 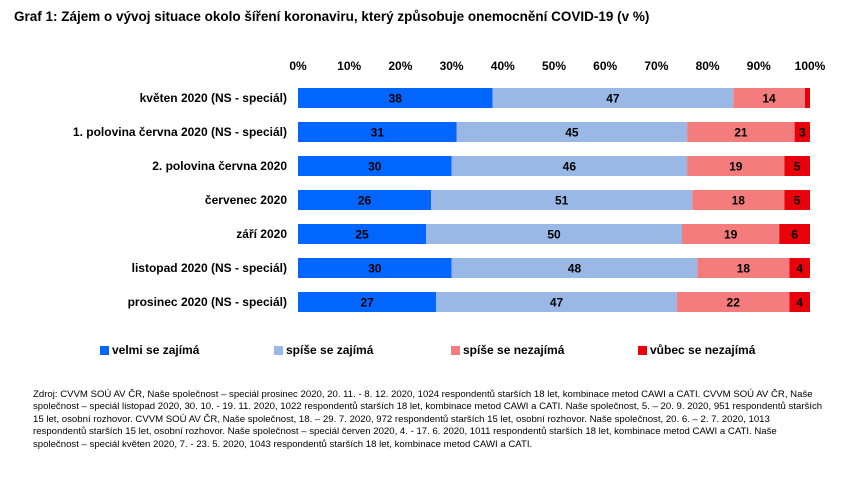 What do you see at coordinates (298, 66) in the screenshot?
I see `x-tick-label: 0%` at bounding box center [298, 66].